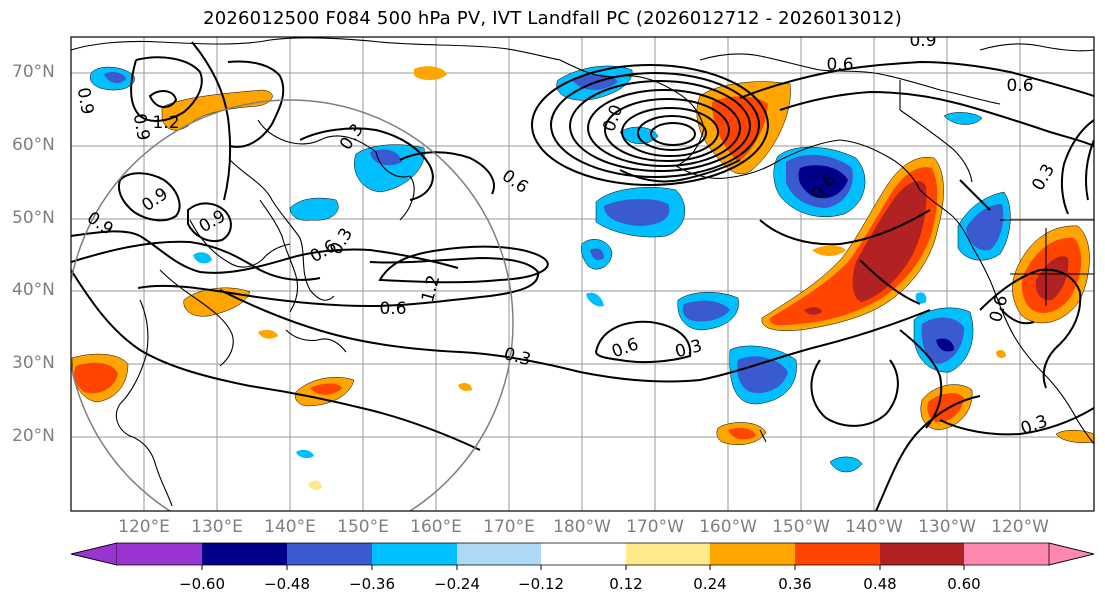 This screenshot has width=1105, height=604. What do you see at coordinates (363, 527) in the screenshot?
I see `lon-tick-label: 150°E` at bounding box center [363, 527].